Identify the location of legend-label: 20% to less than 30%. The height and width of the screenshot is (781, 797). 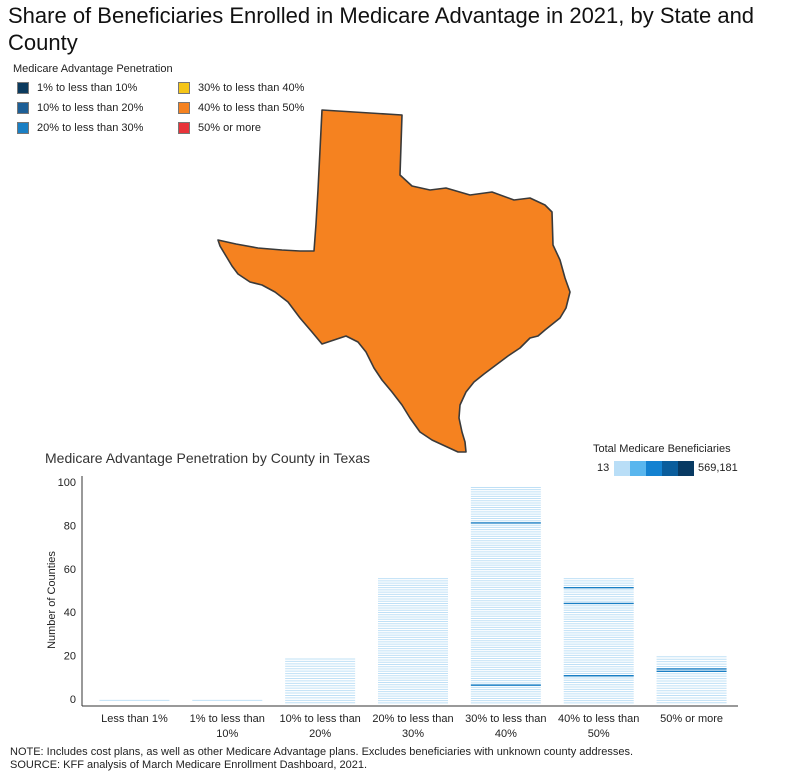
(90, 128).